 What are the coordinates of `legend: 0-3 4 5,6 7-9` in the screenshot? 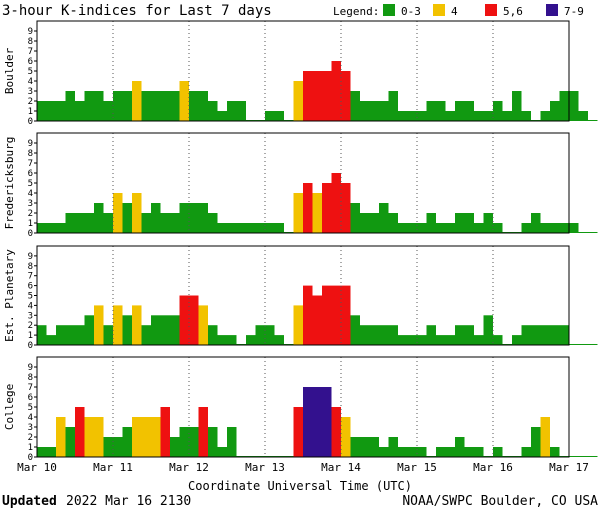 It's located at (483, 11).